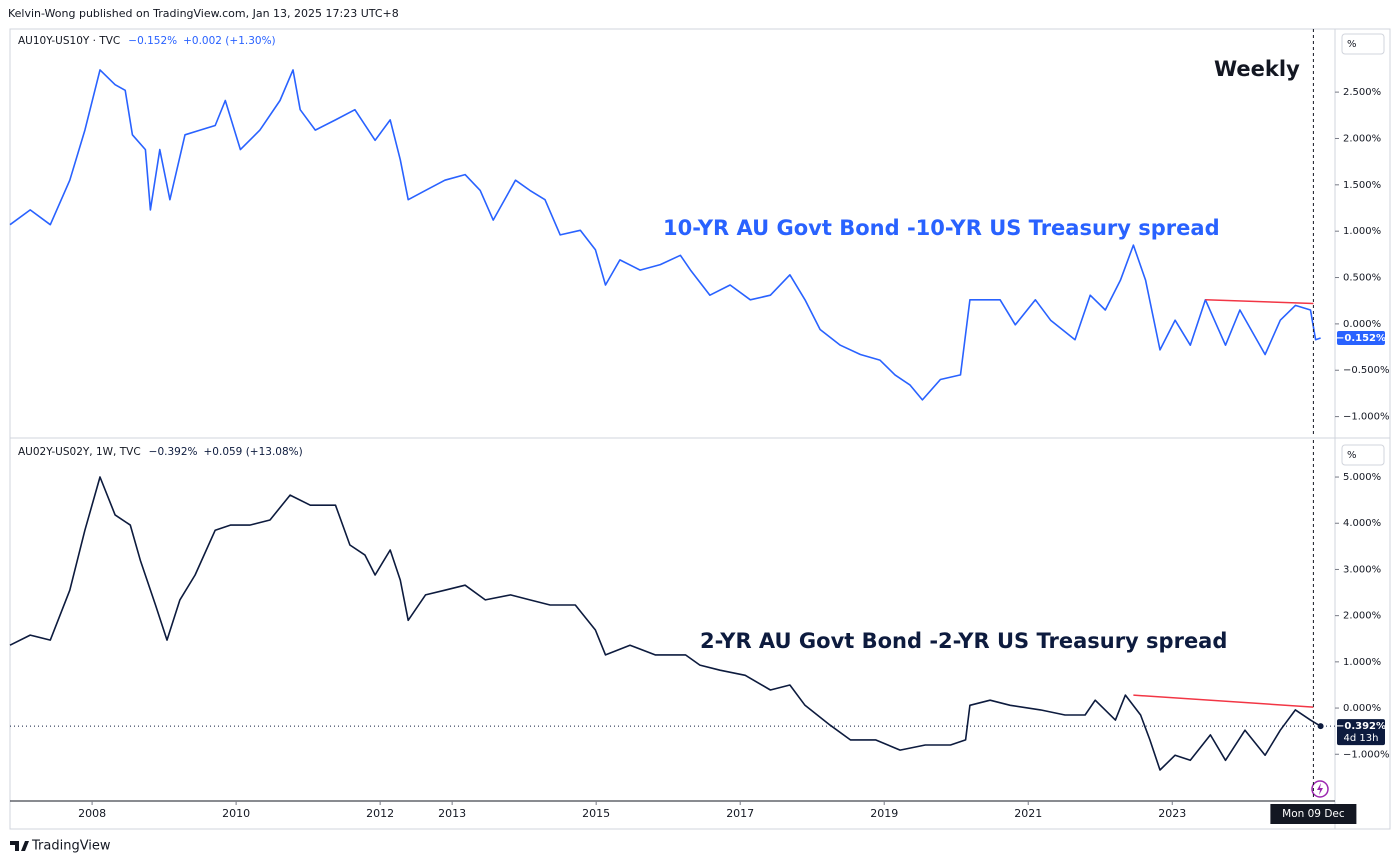 The height and width of the screenshot is (863, 1400). I want to click on x-tick-label: 2012, so click(380, 813).